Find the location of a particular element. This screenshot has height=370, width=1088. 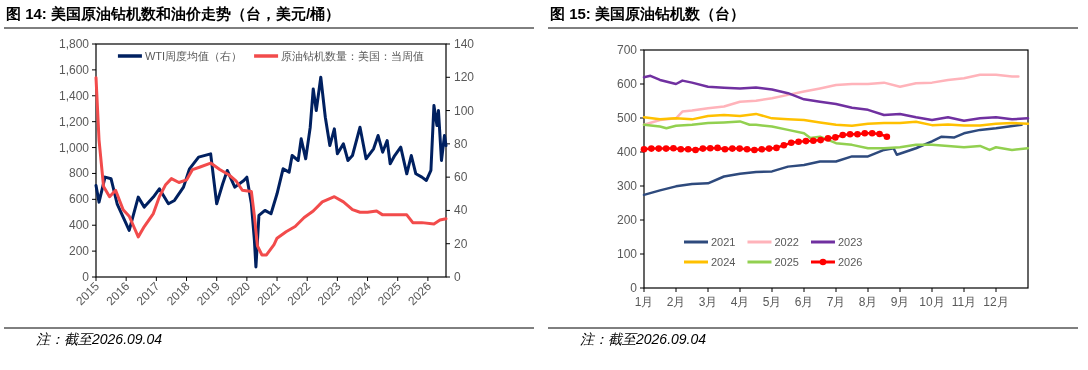

y2-tick-label: 100 is located at coordinates (464, 110).